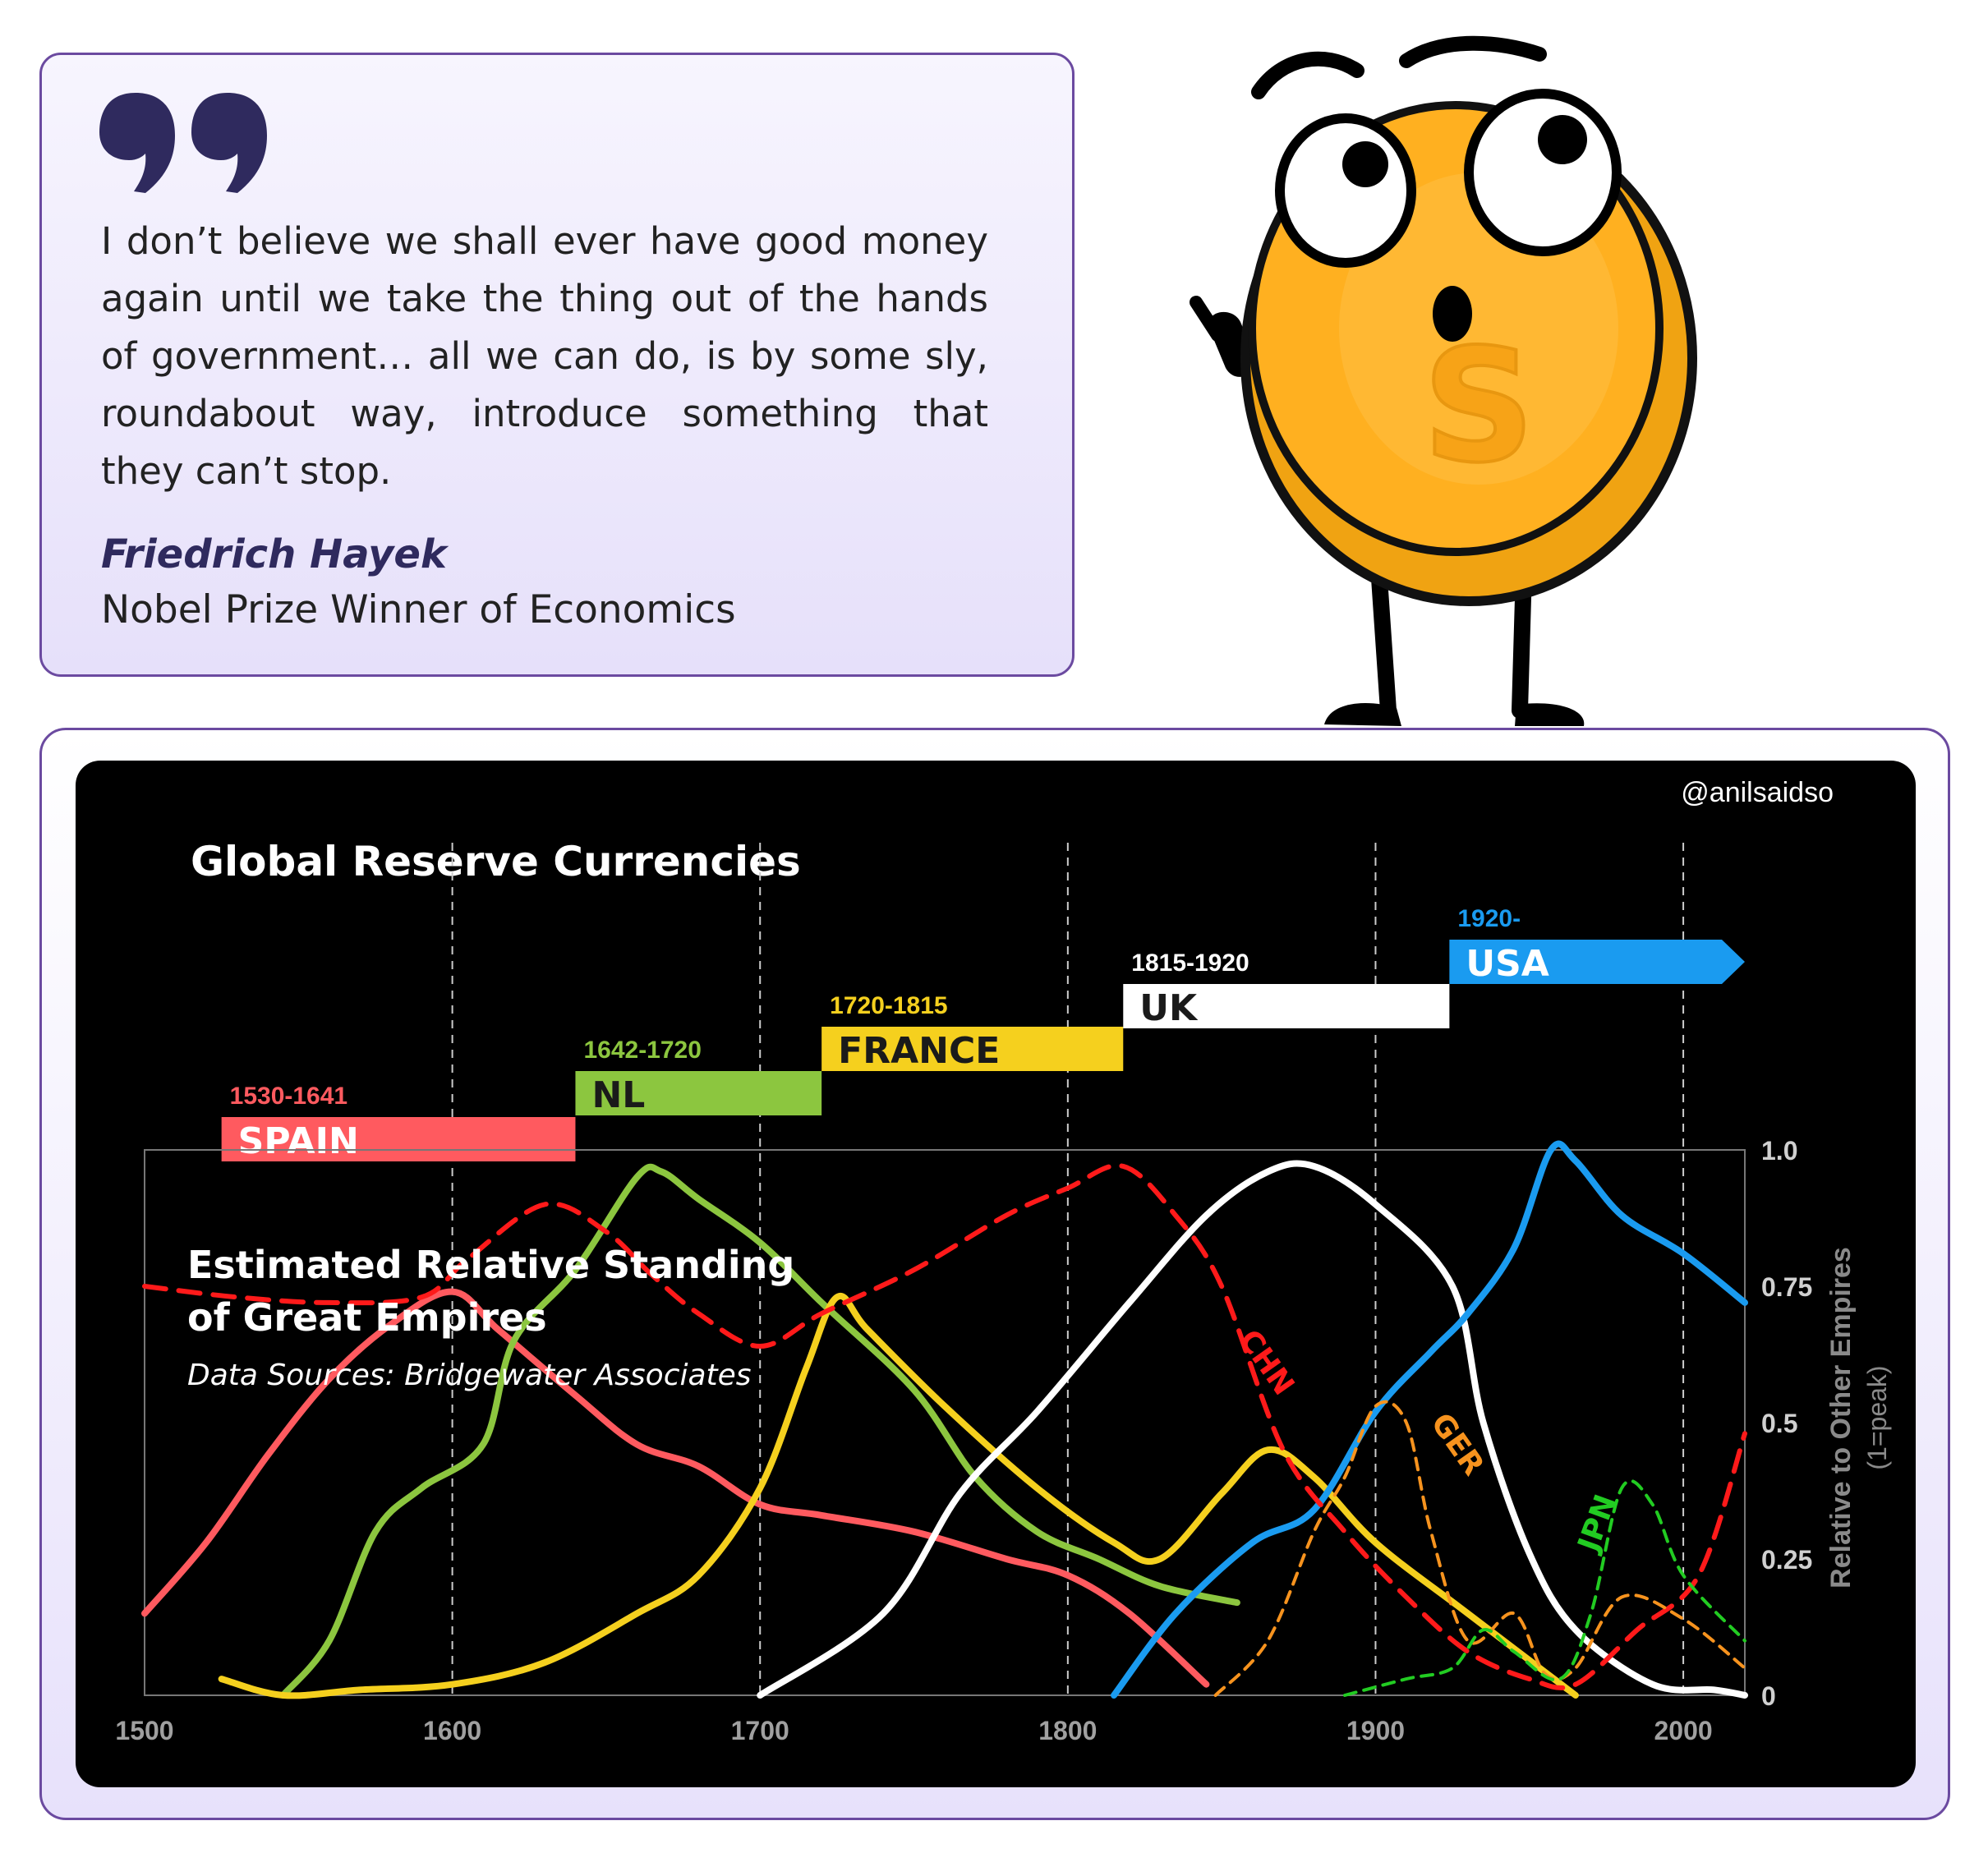 This screenshot has width=1988, height=1853. I want to click on reserve-band-nl, so click(698, 1093).